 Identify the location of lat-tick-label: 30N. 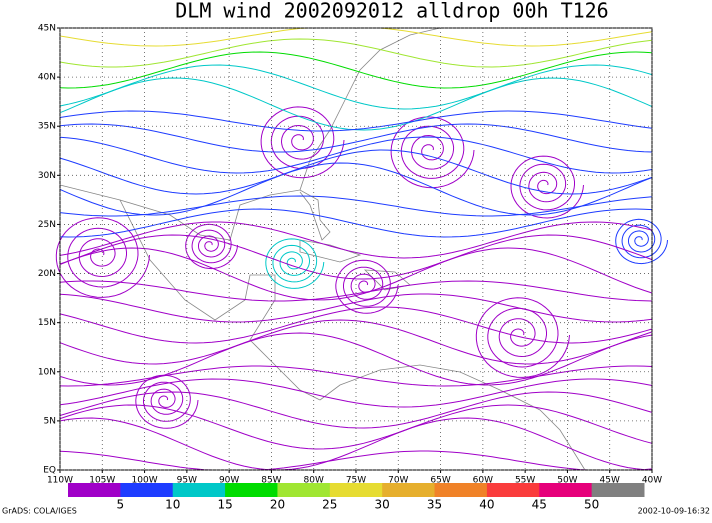
(47, 176).